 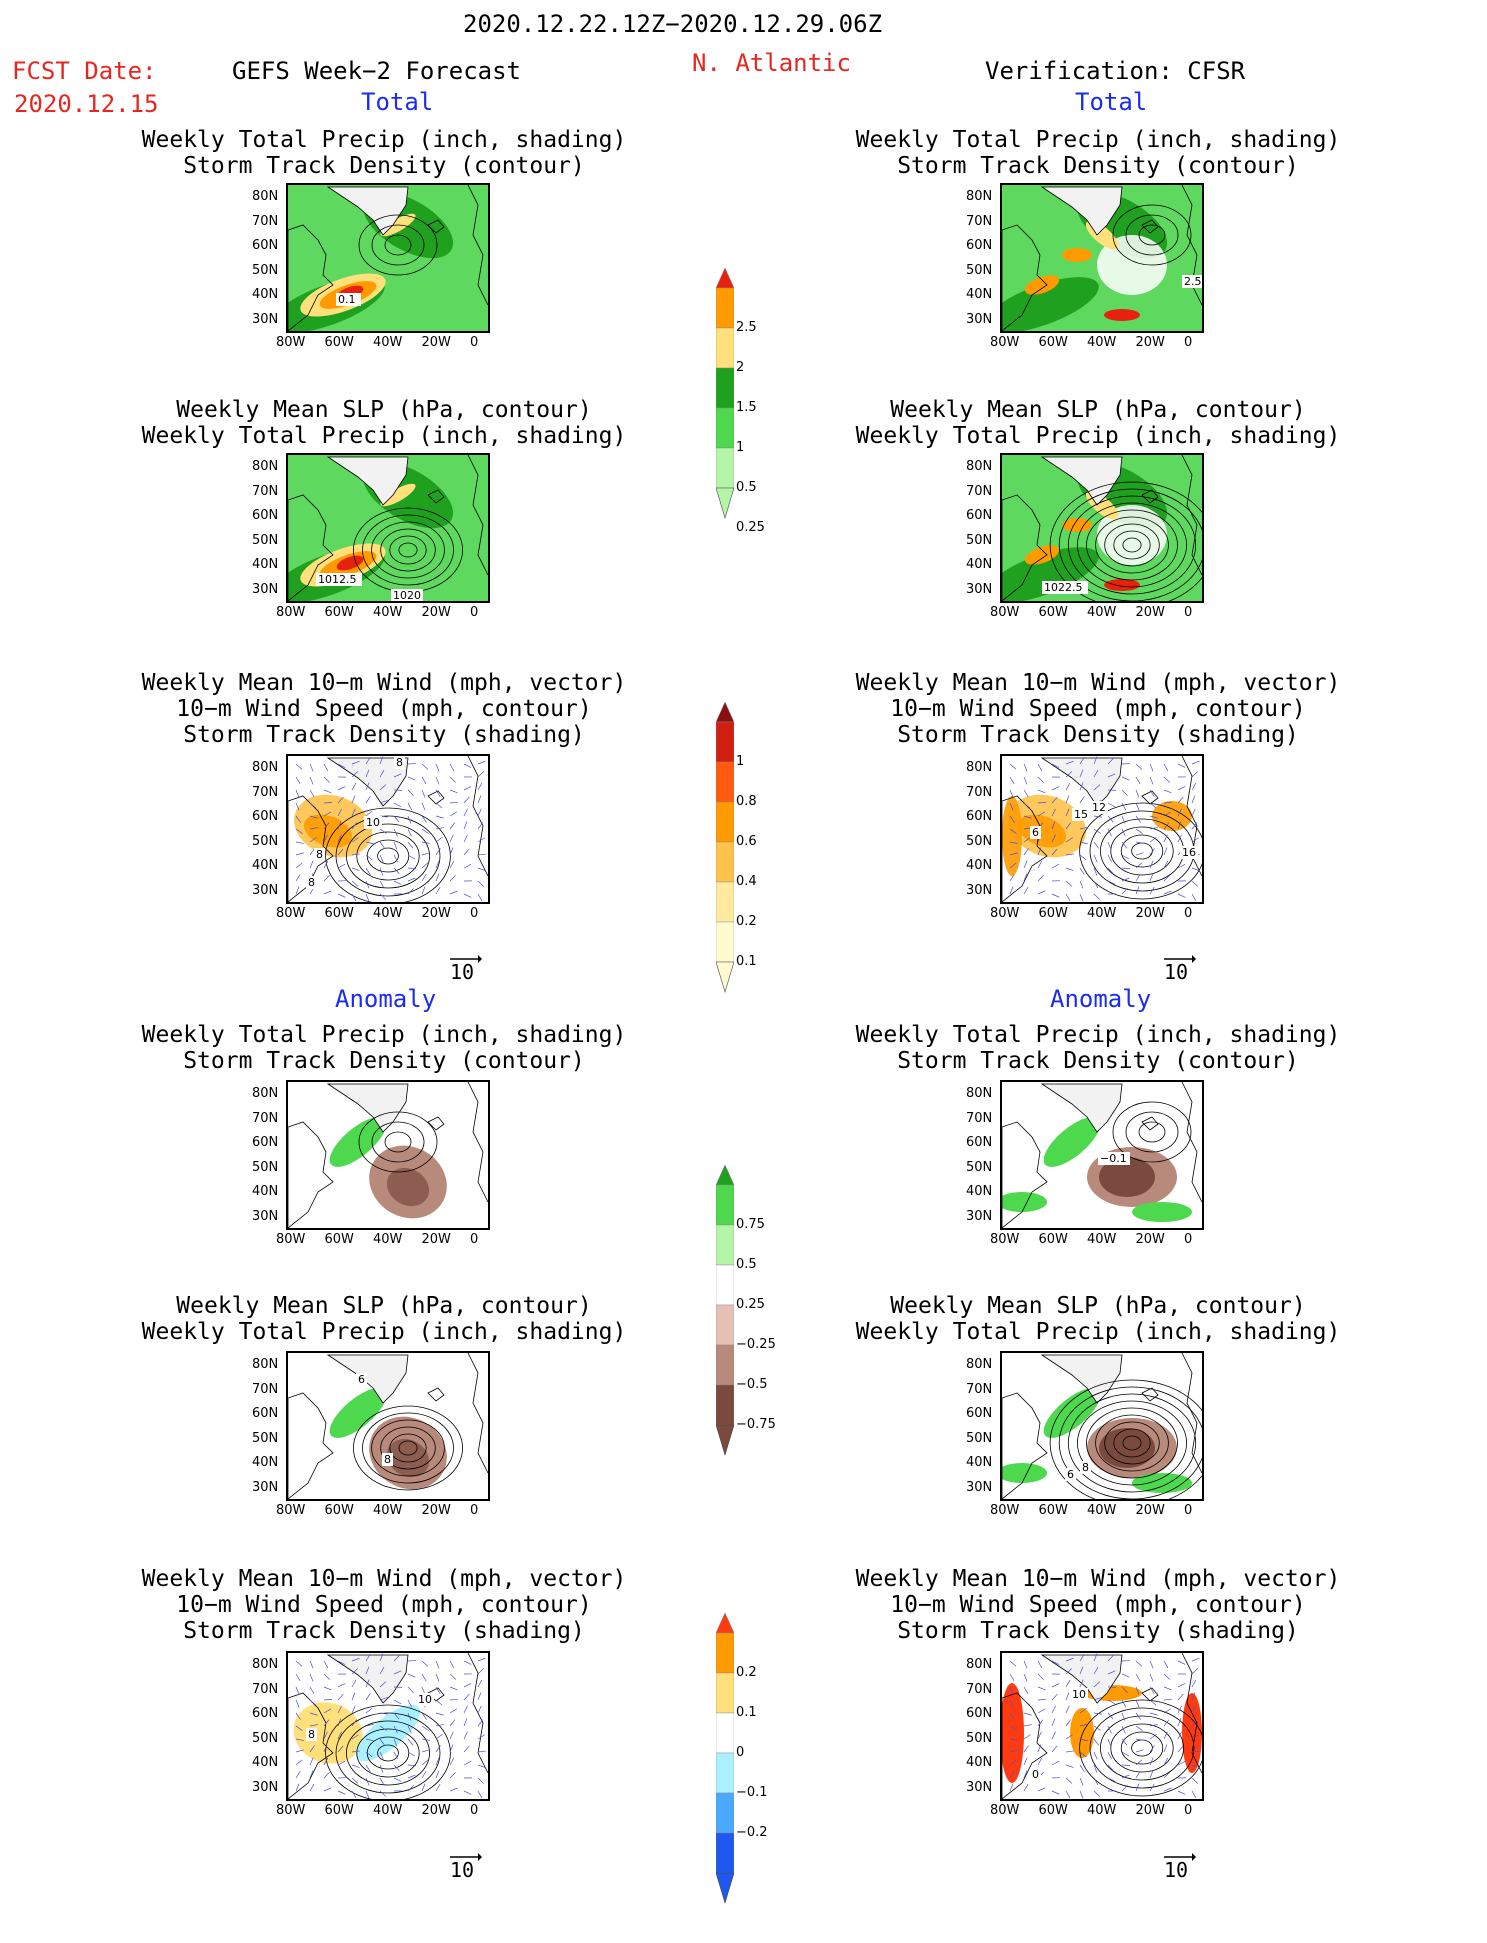 I want to click on colorbar-tick-label: −0.5, so click(x=752, y=1384).